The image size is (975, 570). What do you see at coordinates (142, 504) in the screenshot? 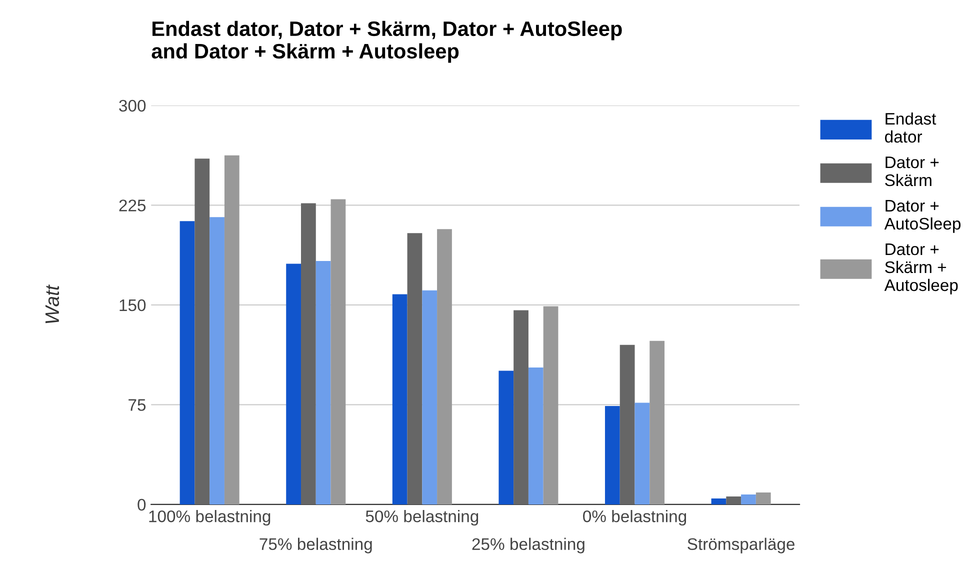
I see `y-tick-label: 0` at bounding box center [142, 504].